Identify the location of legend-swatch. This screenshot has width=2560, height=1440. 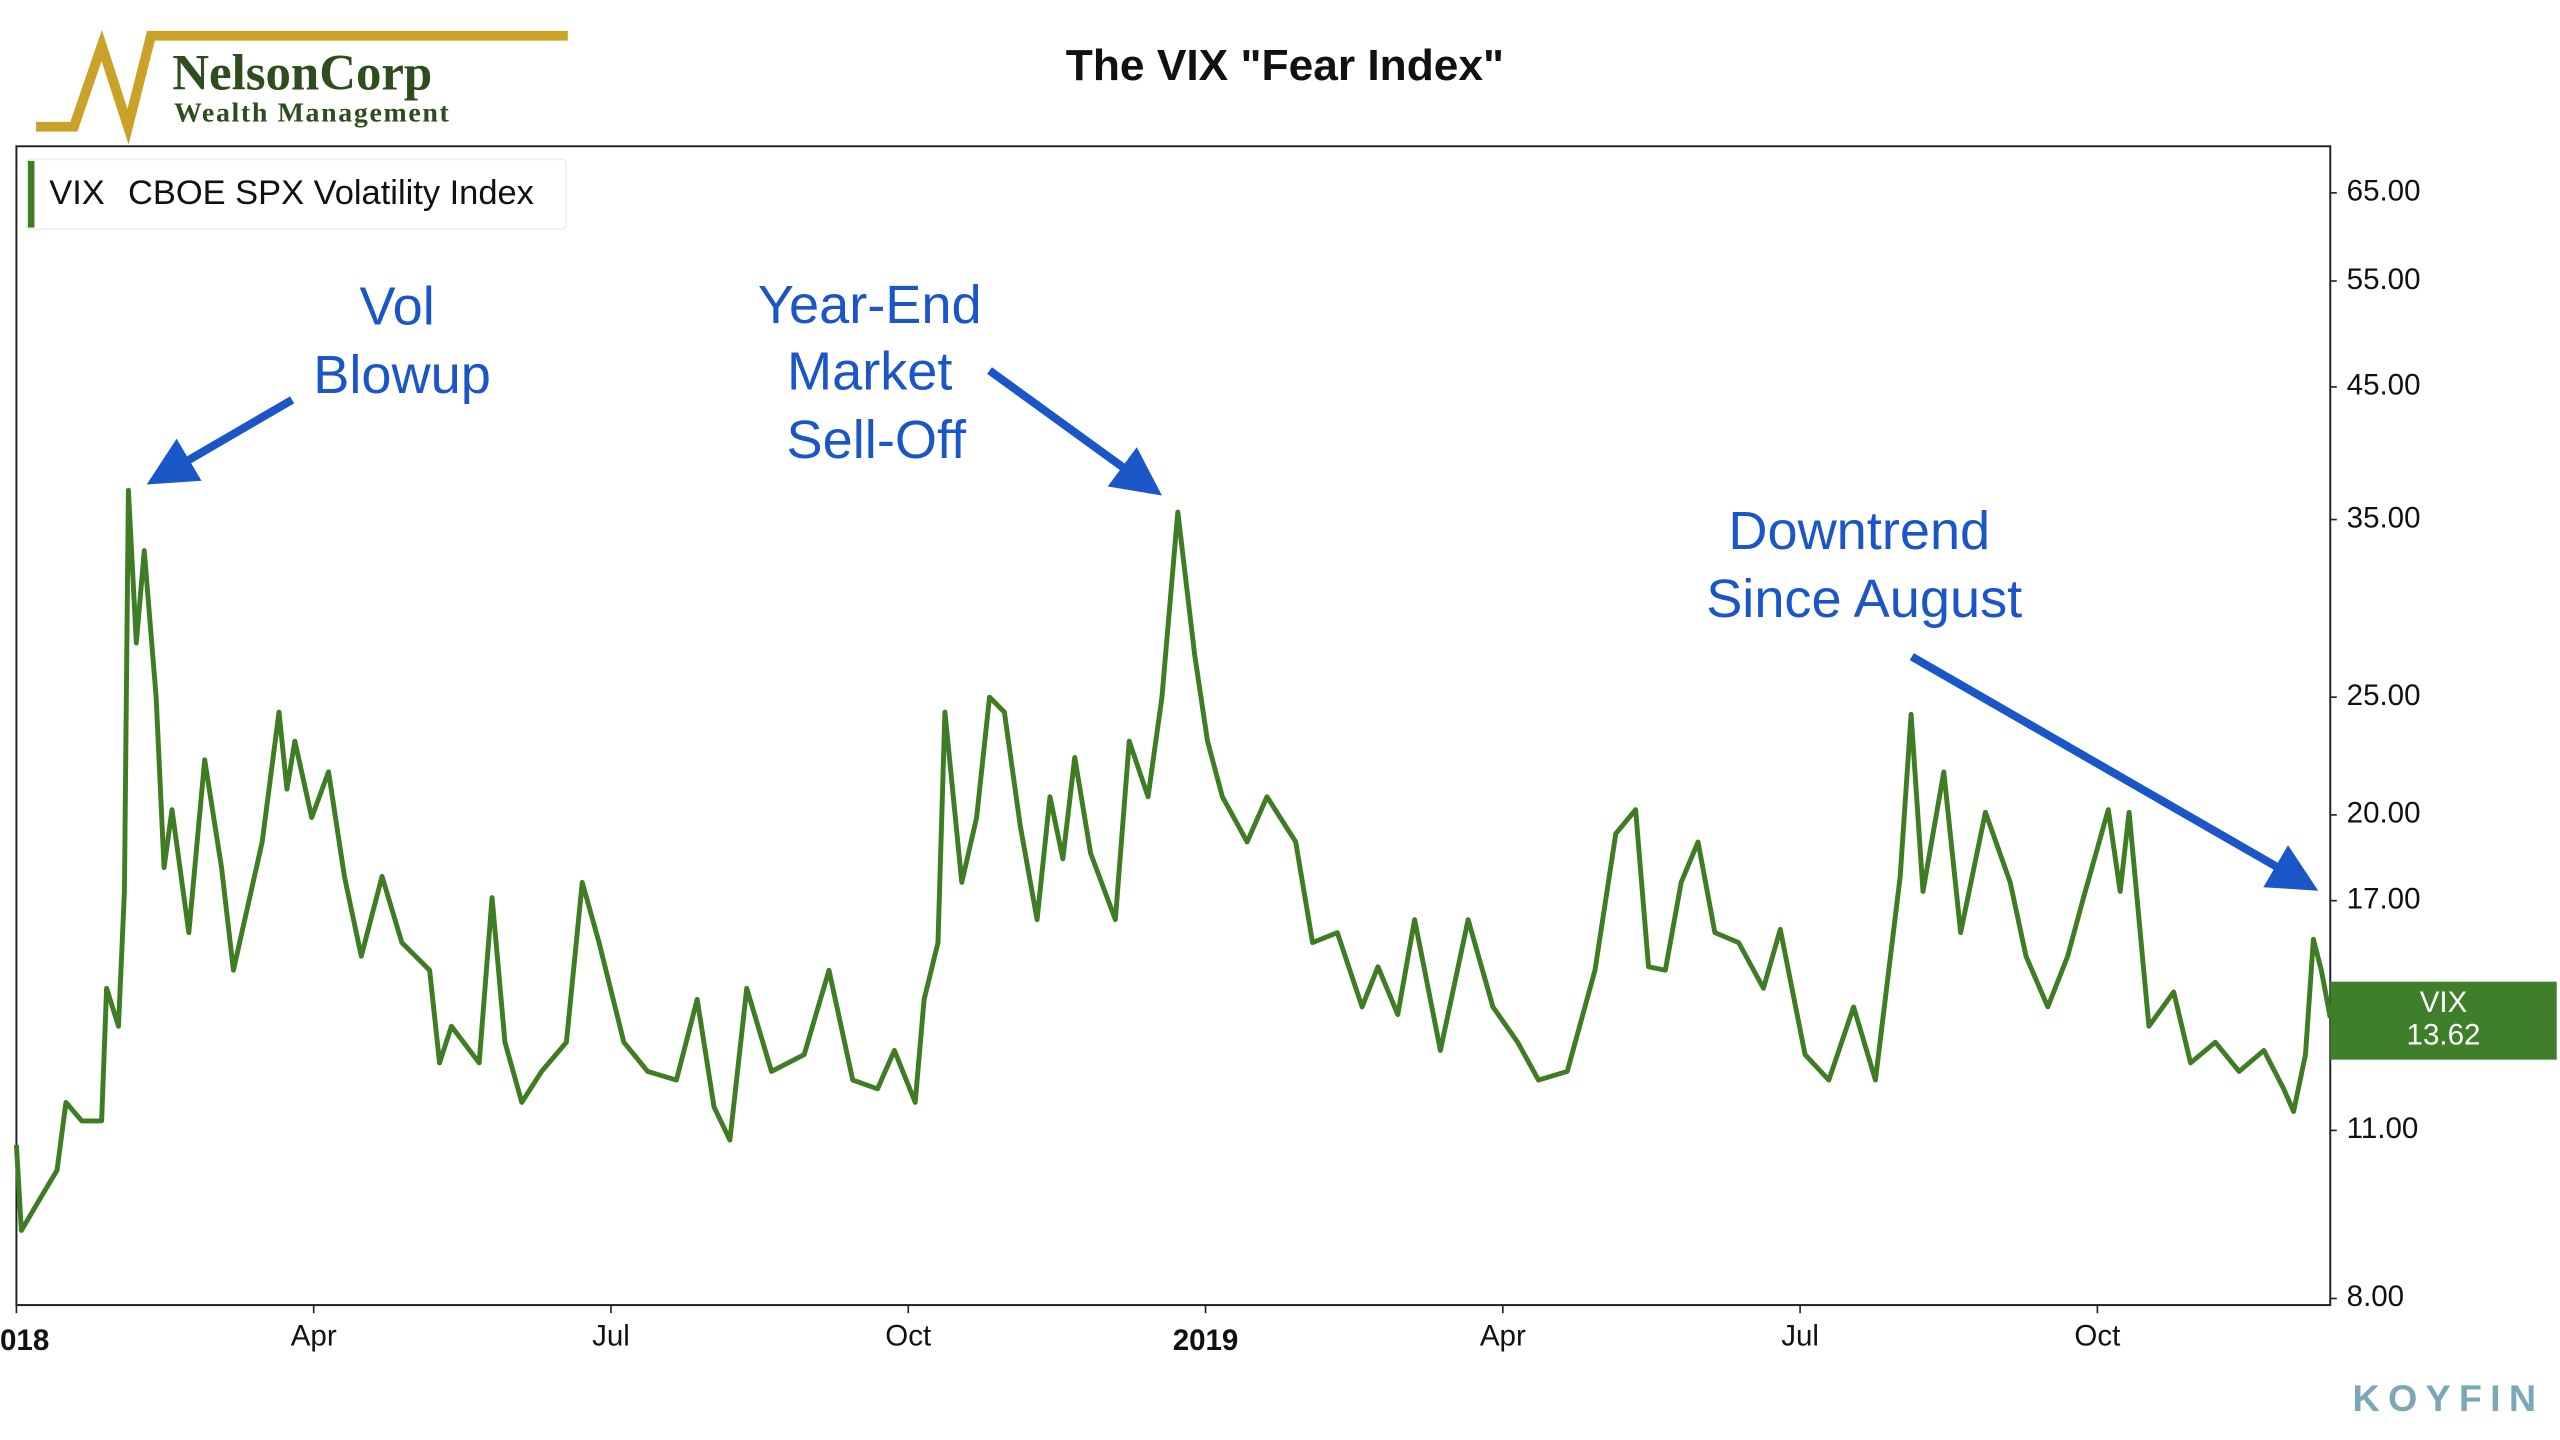
(31, 194).